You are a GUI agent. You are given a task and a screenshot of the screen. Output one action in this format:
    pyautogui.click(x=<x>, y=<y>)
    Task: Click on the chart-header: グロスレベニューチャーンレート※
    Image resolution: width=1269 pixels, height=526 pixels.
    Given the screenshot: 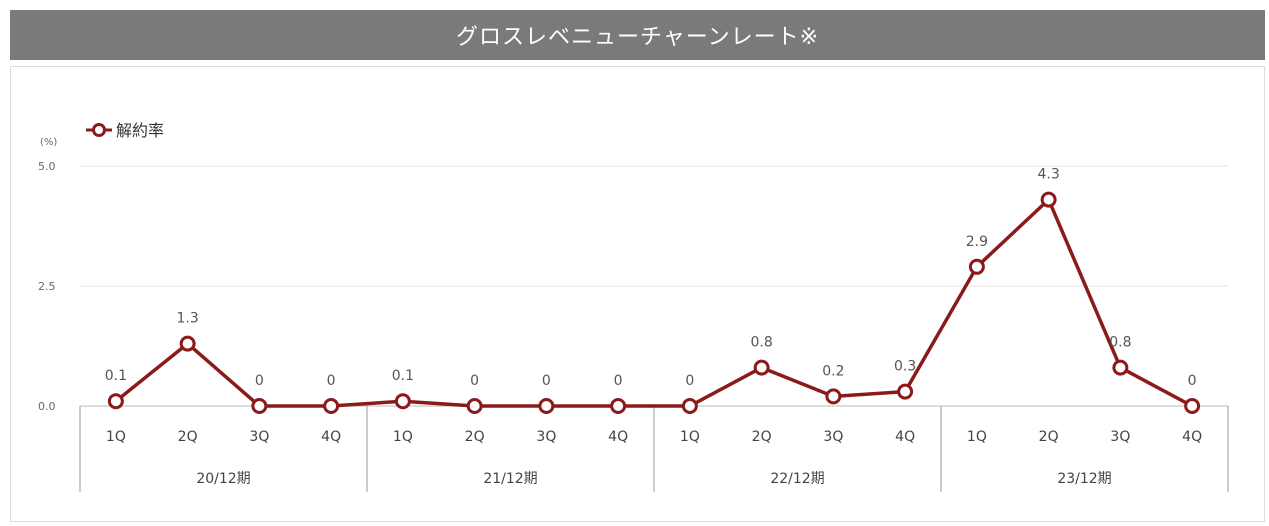 What is the action you would take?
    pyautogui.click(x=637, y=35)
    